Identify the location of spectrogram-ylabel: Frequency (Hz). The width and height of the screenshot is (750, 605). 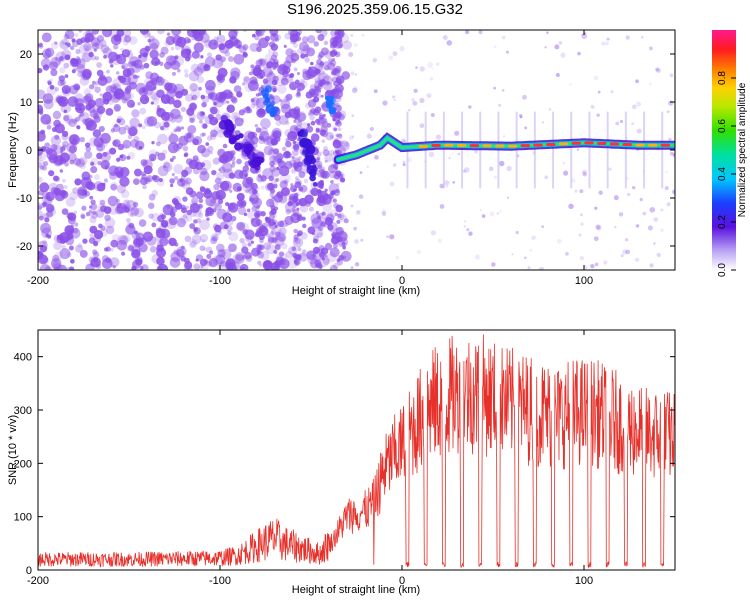
(13, 150).